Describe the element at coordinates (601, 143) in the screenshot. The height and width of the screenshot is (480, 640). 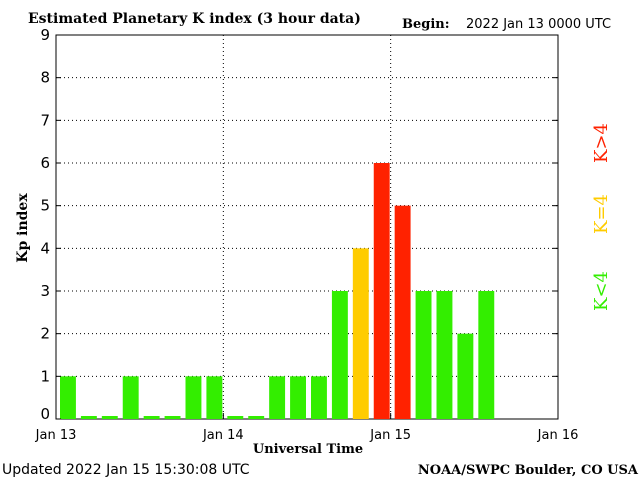
I see `legend-high: K>4` at that location.